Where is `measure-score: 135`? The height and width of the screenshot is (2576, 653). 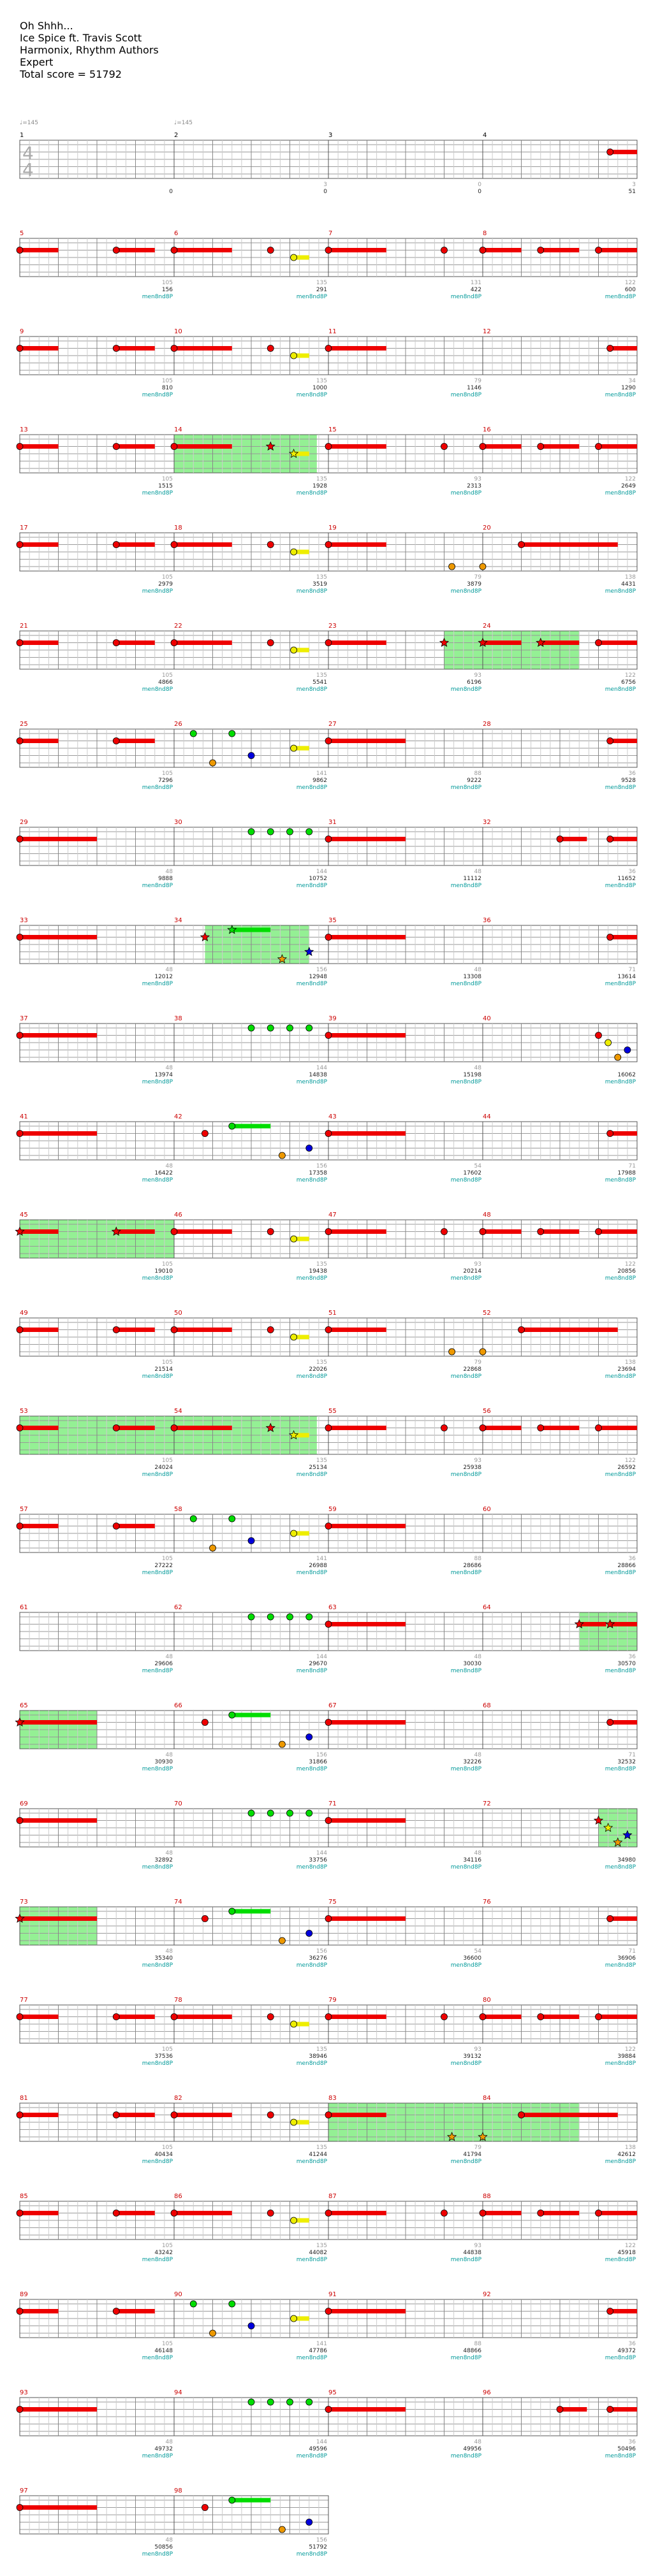
measure-score: 135 is located at coordinates (321, 2246).